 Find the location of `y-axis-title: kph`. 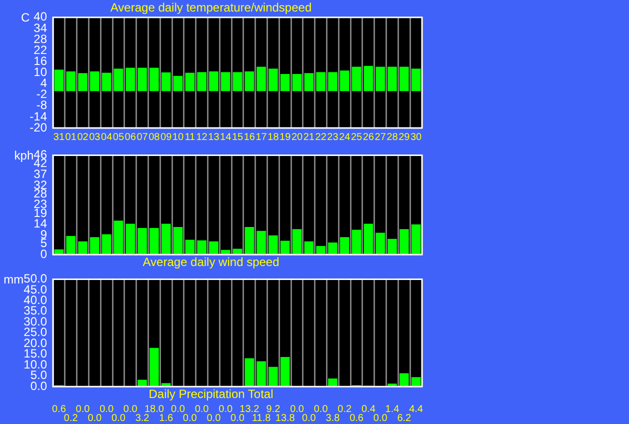

y-axis-title: kph is located at coordinates (24, 155).